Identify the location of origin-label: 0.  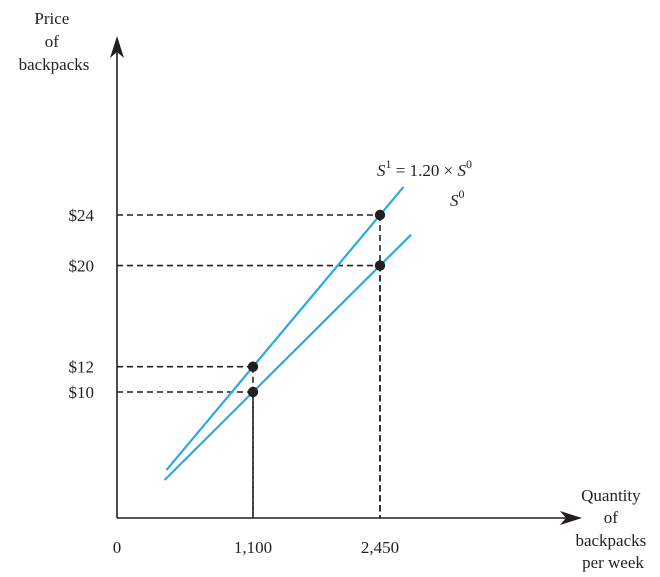
(117, 547).